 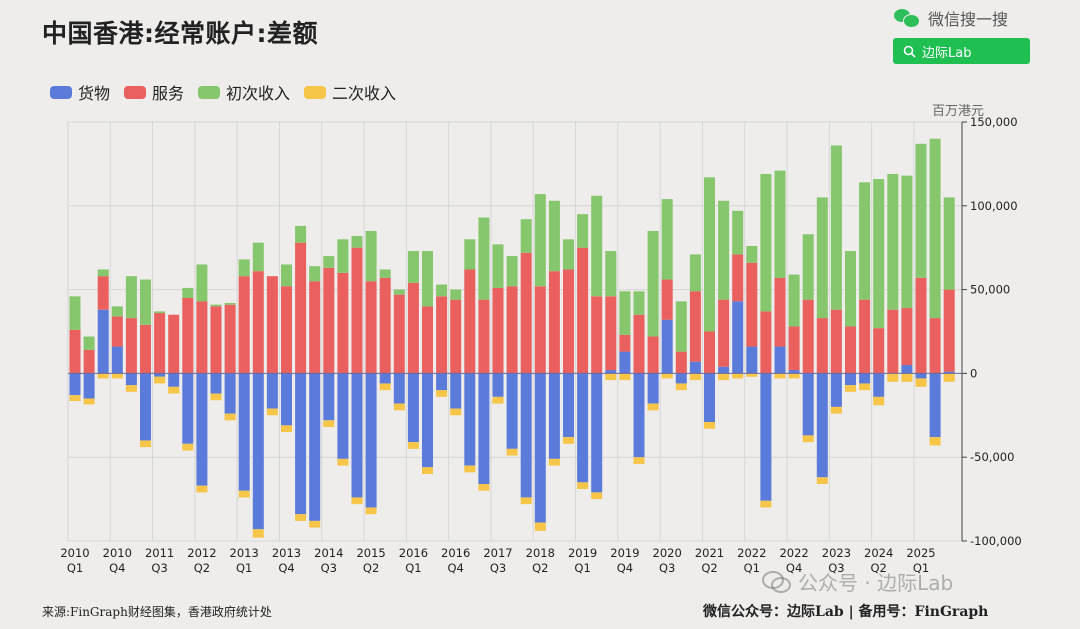 I want to click on bar-secondary-2025Q3, so click(x=949, y=377).